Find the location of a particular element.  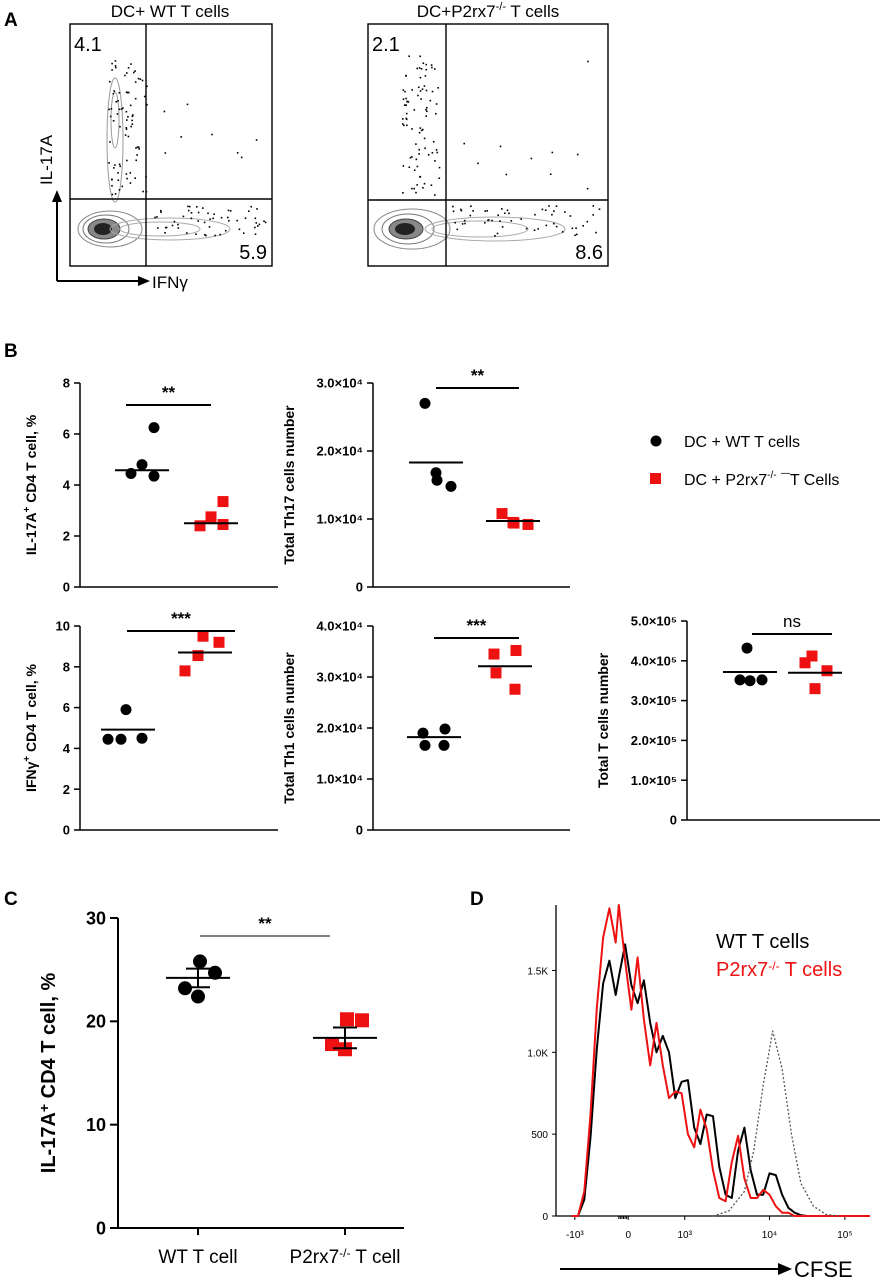

panel-a-plot-1: DC+ WT T cells 4.1 5.9 is located at coordinates (171, 134).